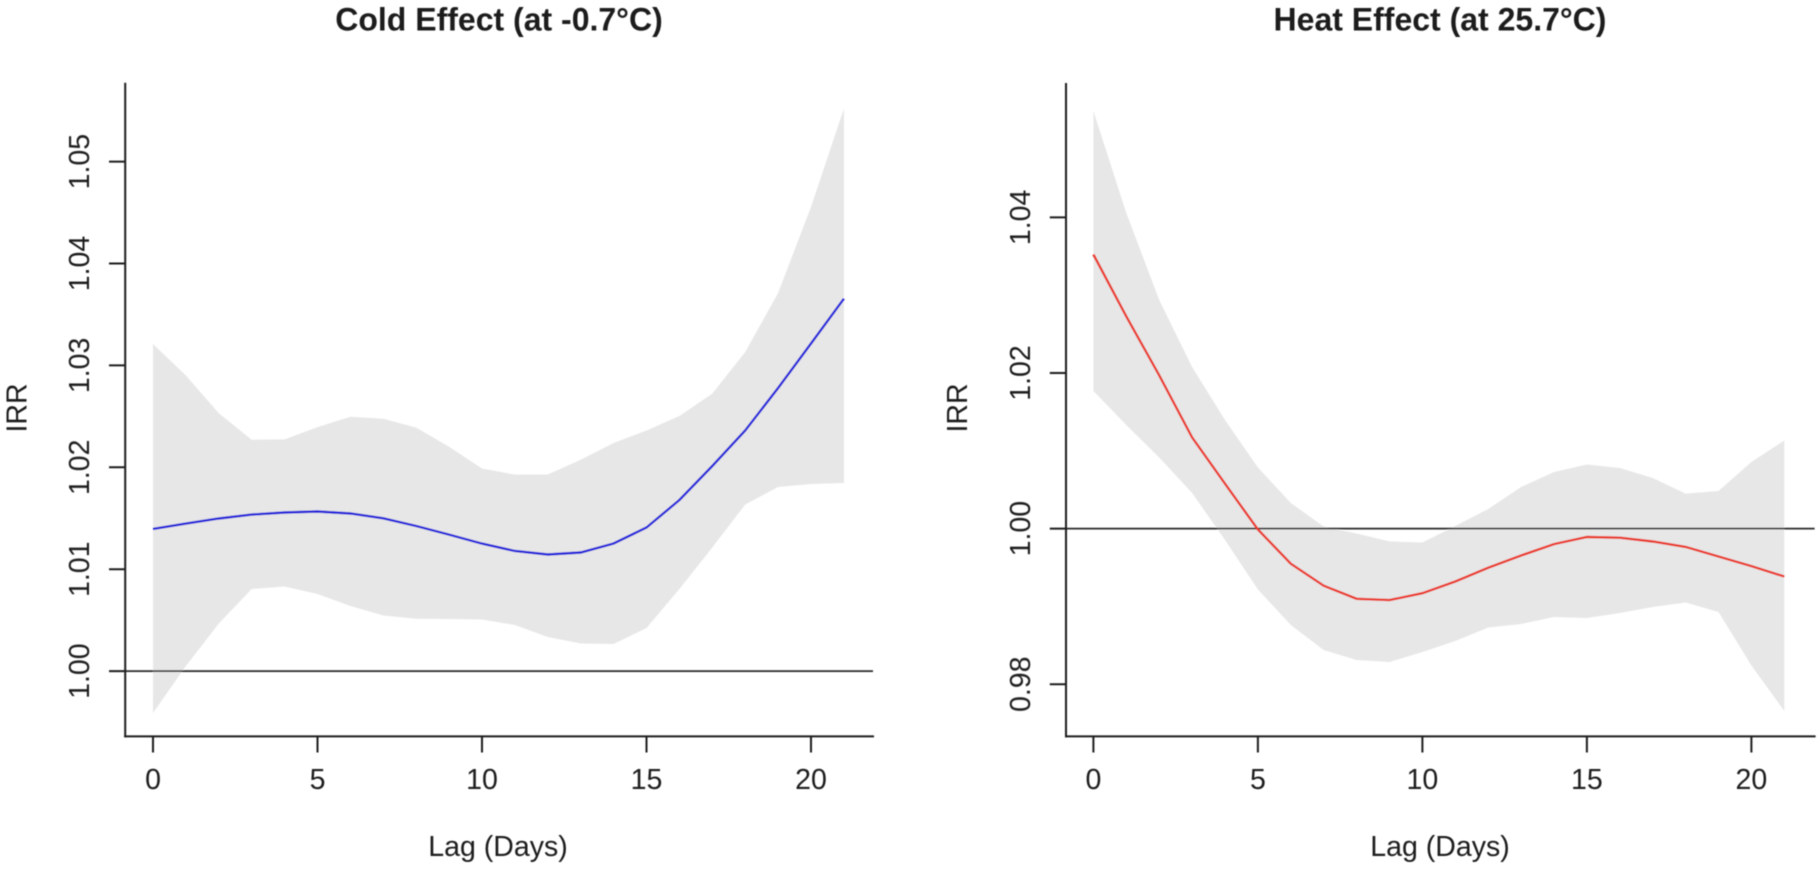  What do you see at coordinates (1021, 683) in the screenshot?
I see `svg-text: 0.98` at bounding box center [1021, 683].